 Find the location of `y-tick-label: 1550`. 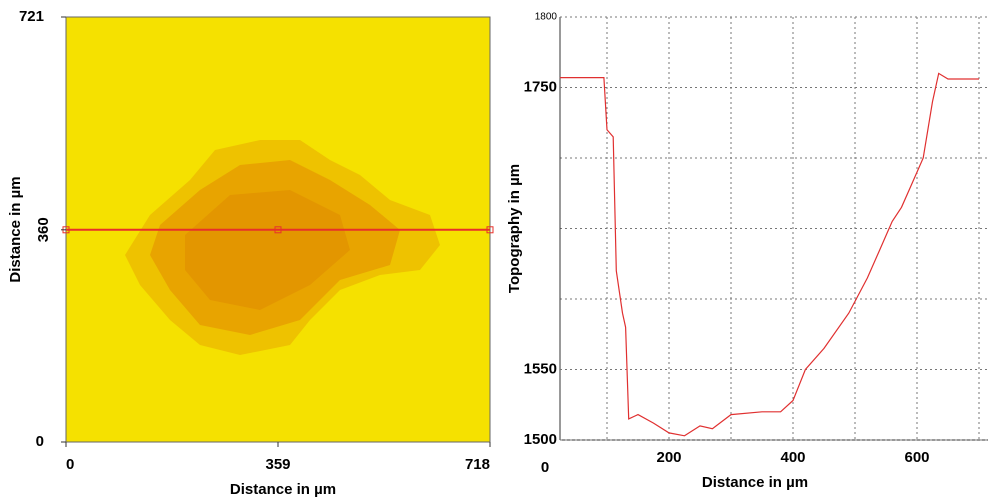

y-tick-label: 1550 is located at coordinates (540, 368).